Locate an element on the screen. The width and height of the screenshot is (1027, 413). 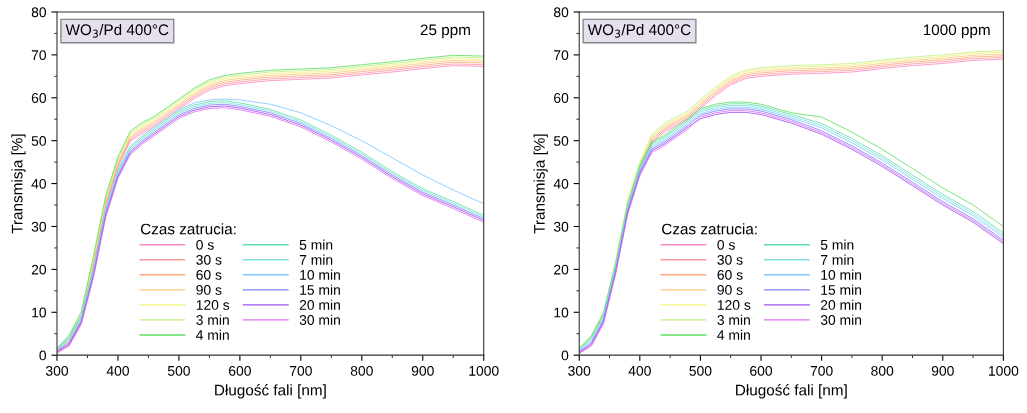
annotation: 1000 ppm is located at coordinates (956, 31).